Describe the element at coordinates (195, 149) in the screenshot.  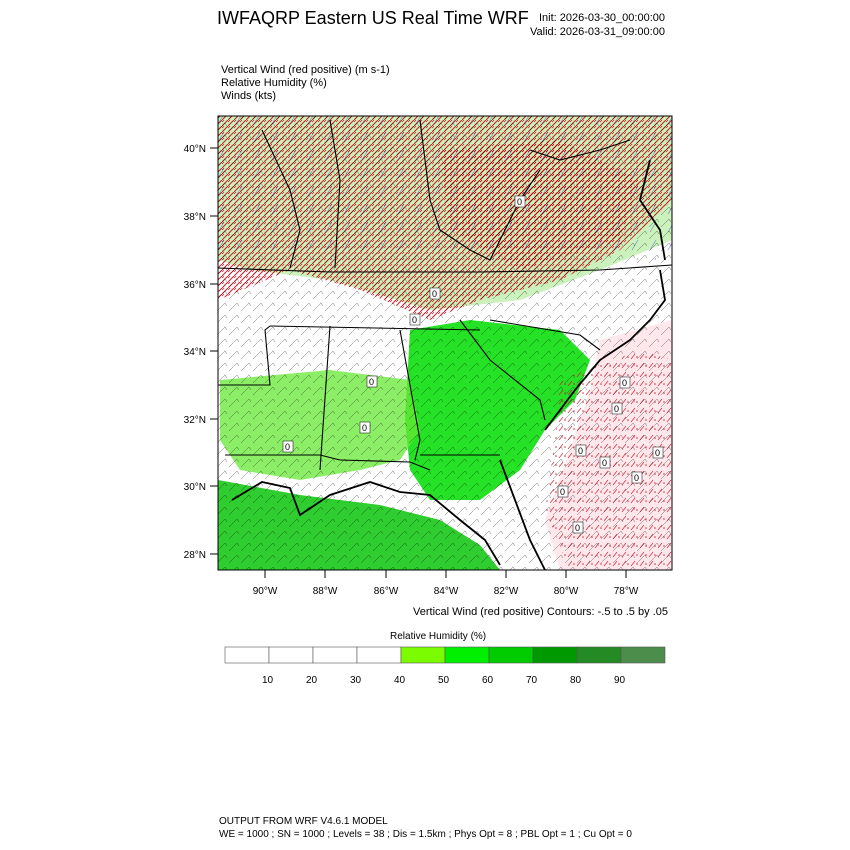
I see `lat-label: 40°N` at that location.